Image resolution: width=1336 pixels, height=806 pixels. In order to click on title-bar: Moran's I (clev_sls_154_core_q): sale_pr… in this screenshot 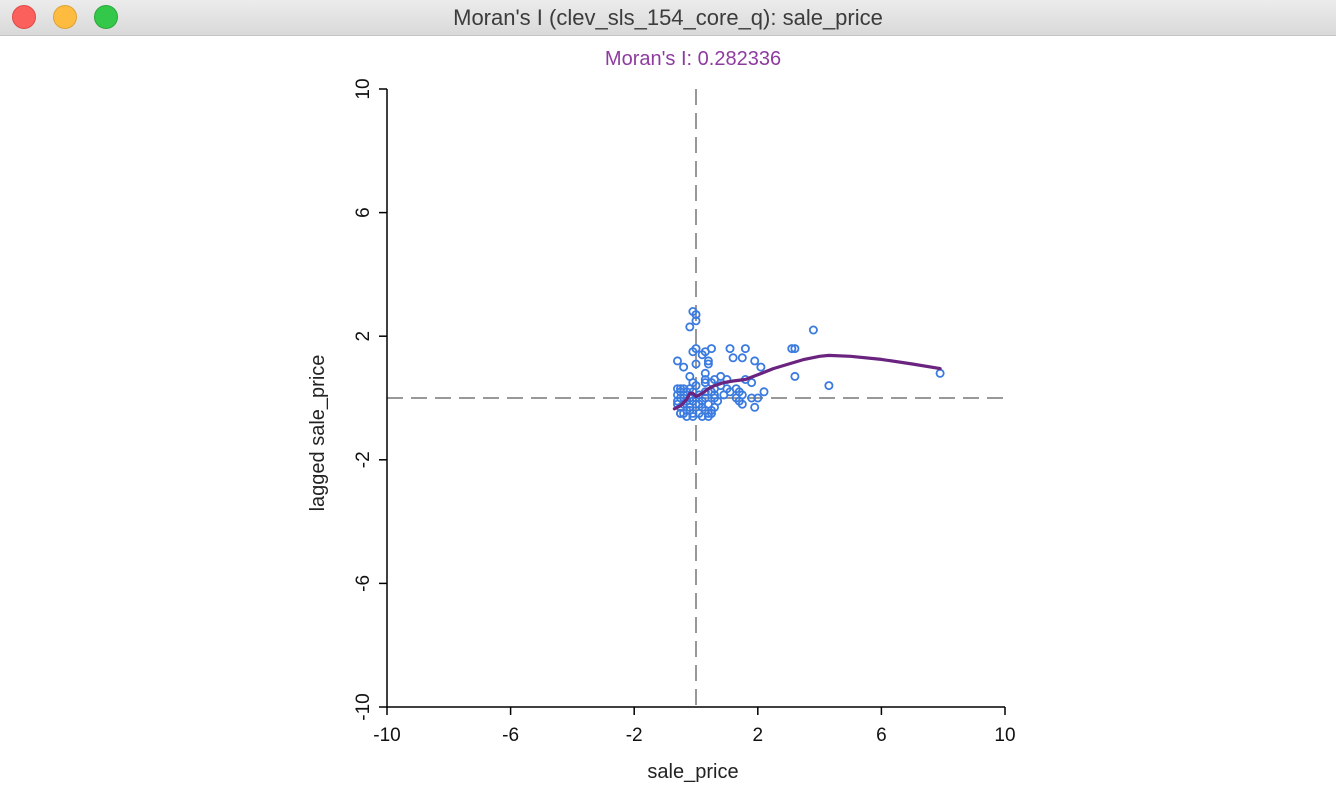, I will do `click(668, 18)`.